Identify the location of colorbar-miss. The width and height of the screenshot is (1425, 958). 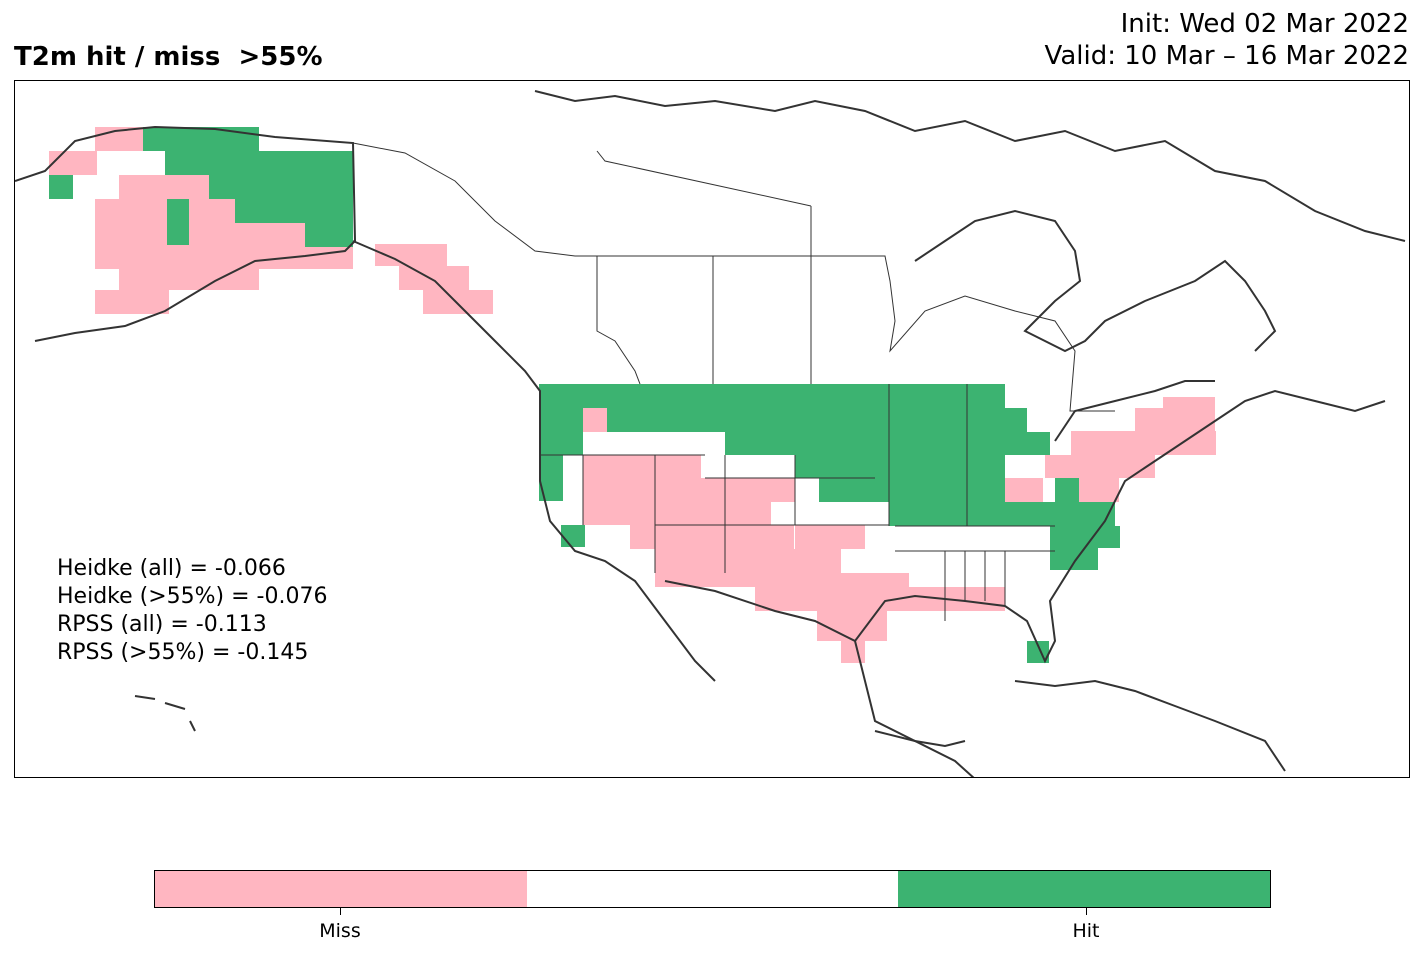
(341, 889).